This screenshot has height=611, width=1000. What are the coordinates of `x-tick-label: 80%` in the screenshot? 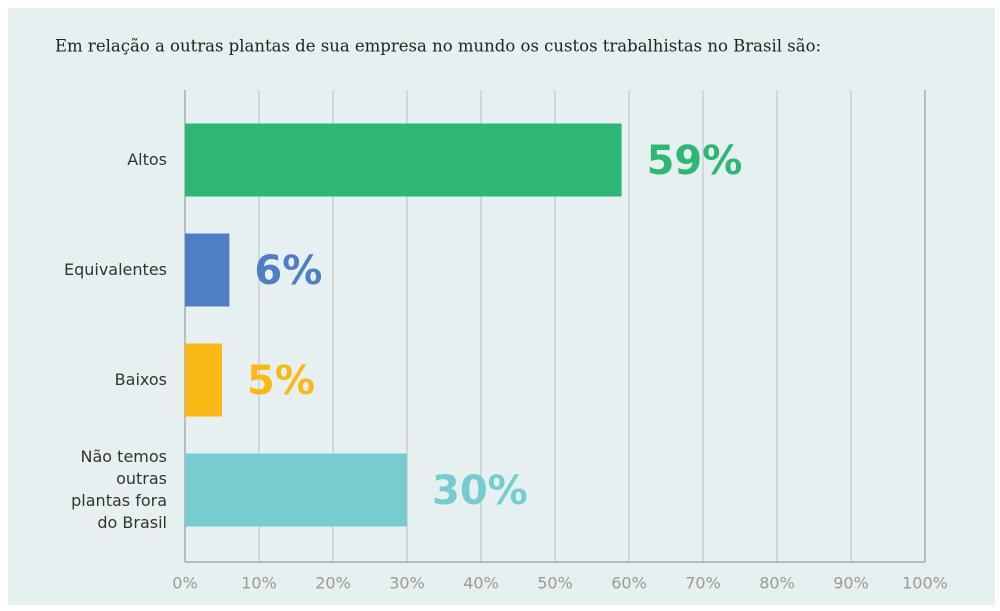 It's located at (777, 583).